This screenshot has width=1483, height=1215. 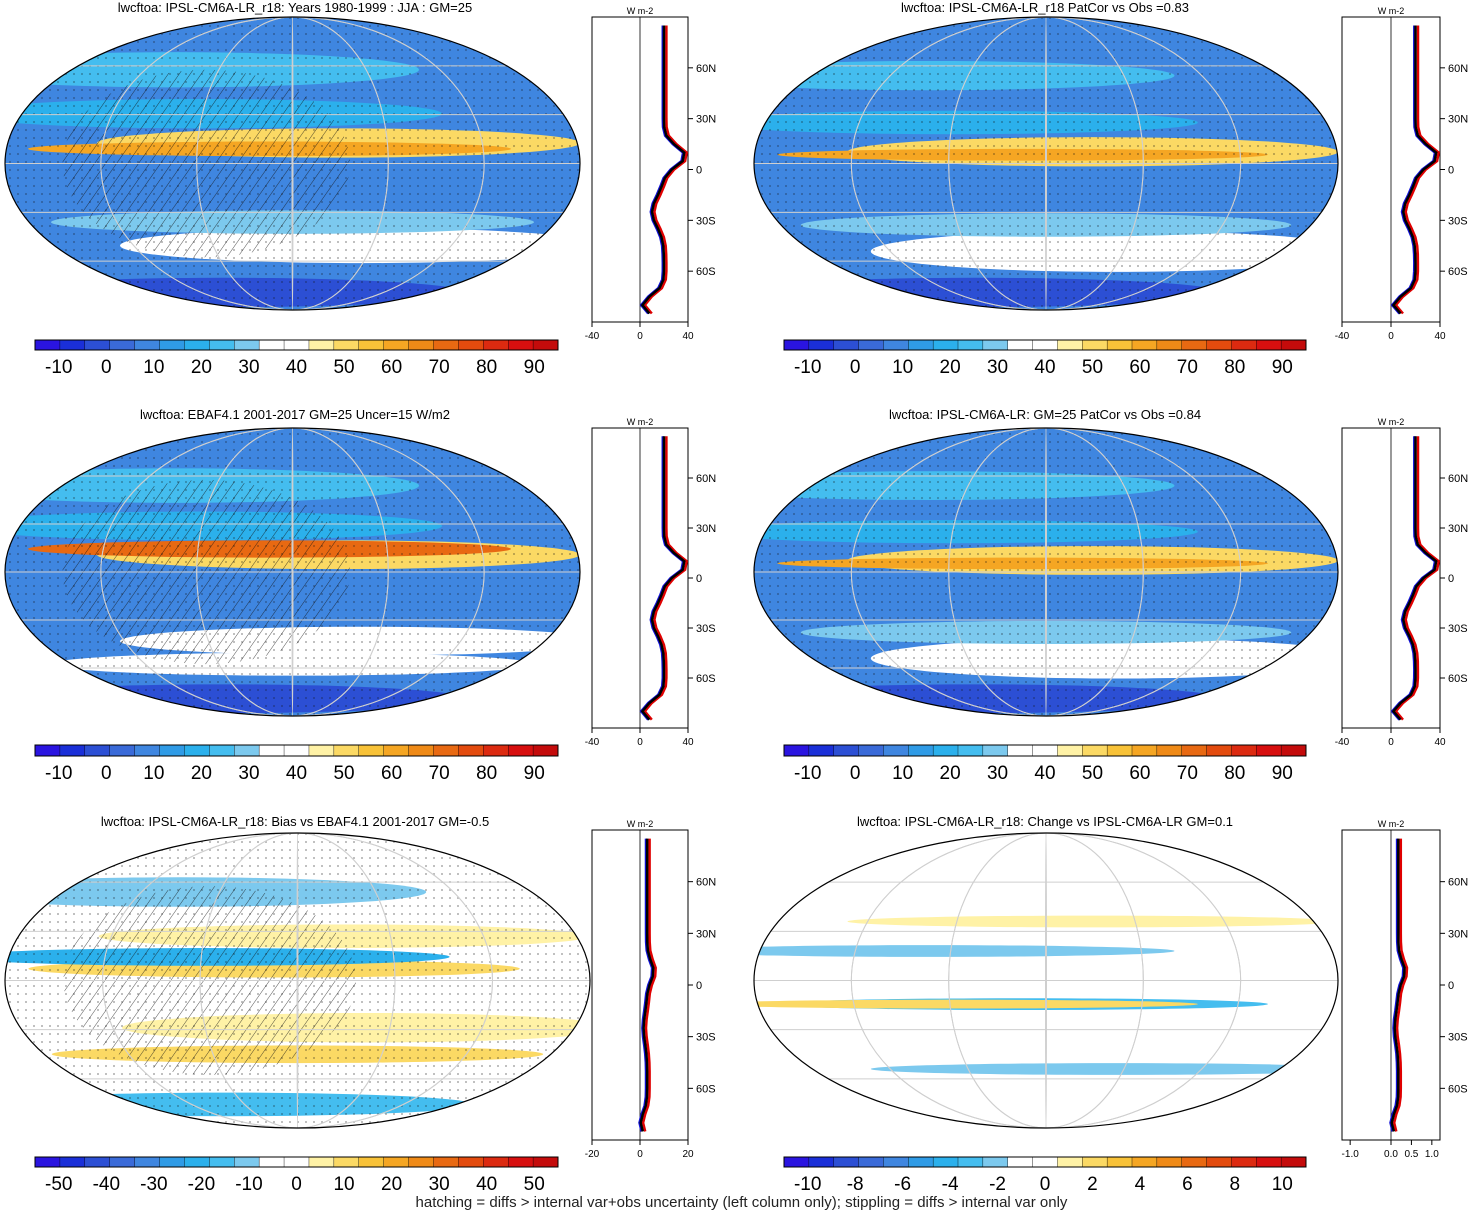 I want to click on zonal-plot: W m-2 -40 0 40 60N 30N 0 30S 60S, so click(x=1401, y=174).